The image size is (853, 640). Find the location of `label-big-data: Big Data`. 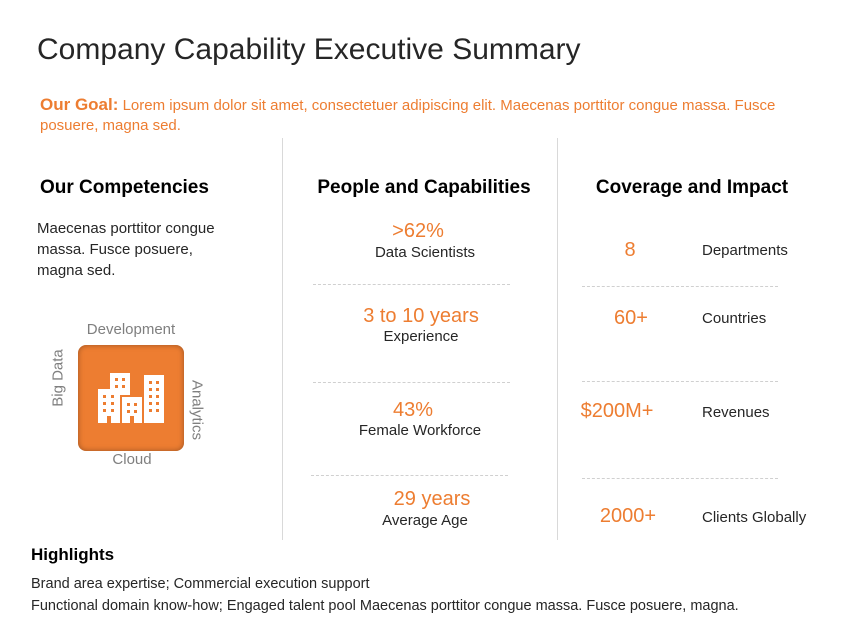

label-big-data: Big Data is located at coordinates (58, 378).